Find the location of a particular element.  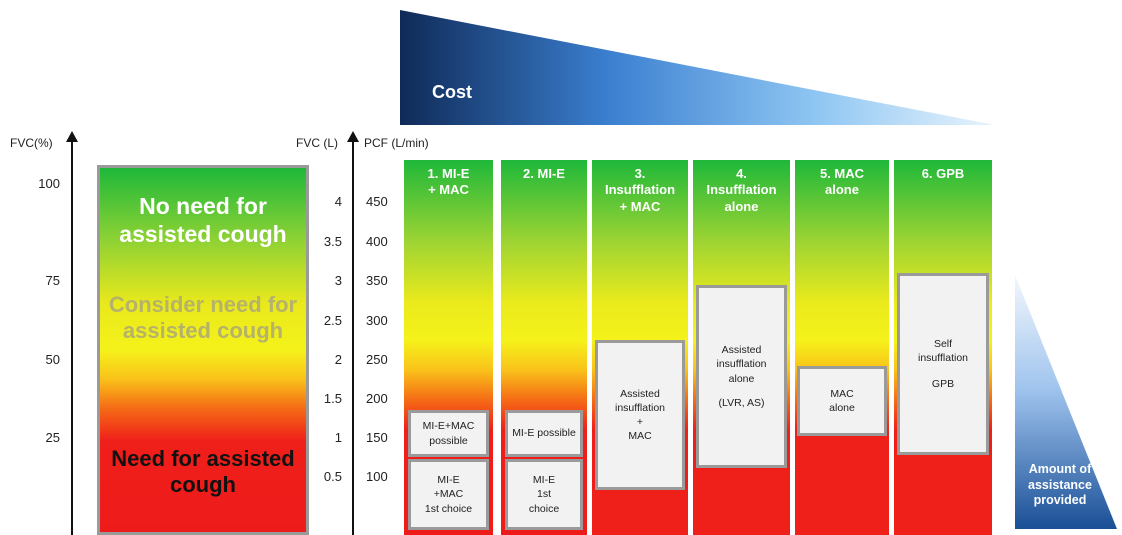

zone-need: Need for assisted cough is located at coordinates (203, 472).